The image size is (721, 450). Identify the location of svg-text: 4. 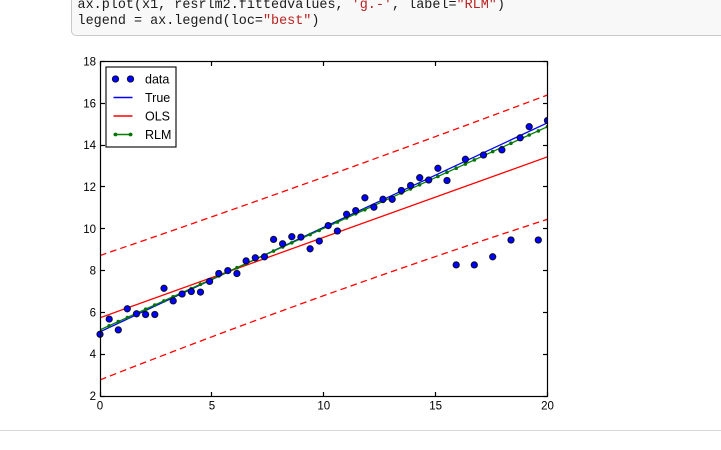
(93, 355).